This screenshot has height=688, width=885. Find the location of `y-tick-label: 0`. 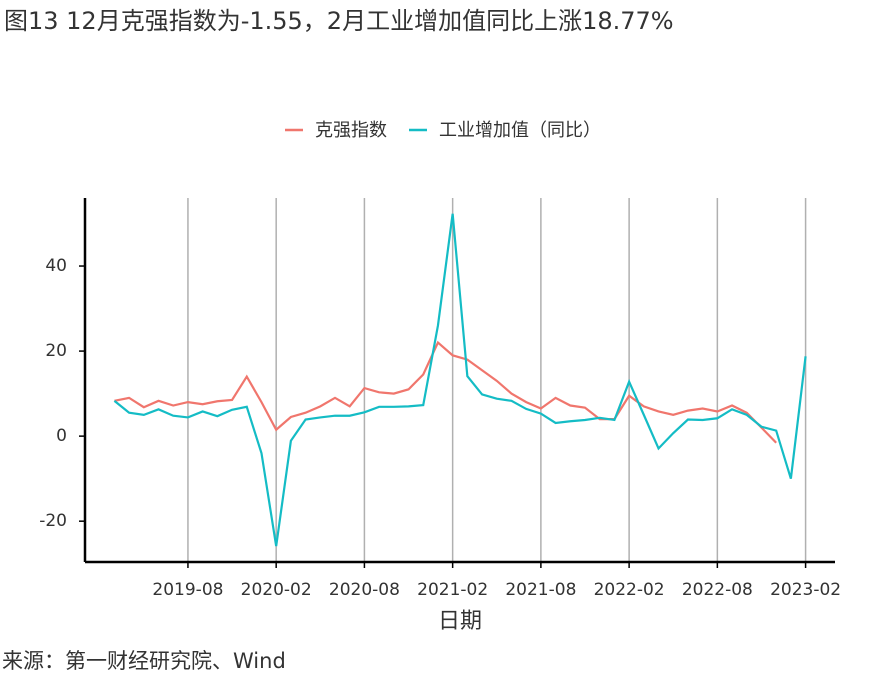

y-tick-label: 0 is located at coordinates (61, 436).